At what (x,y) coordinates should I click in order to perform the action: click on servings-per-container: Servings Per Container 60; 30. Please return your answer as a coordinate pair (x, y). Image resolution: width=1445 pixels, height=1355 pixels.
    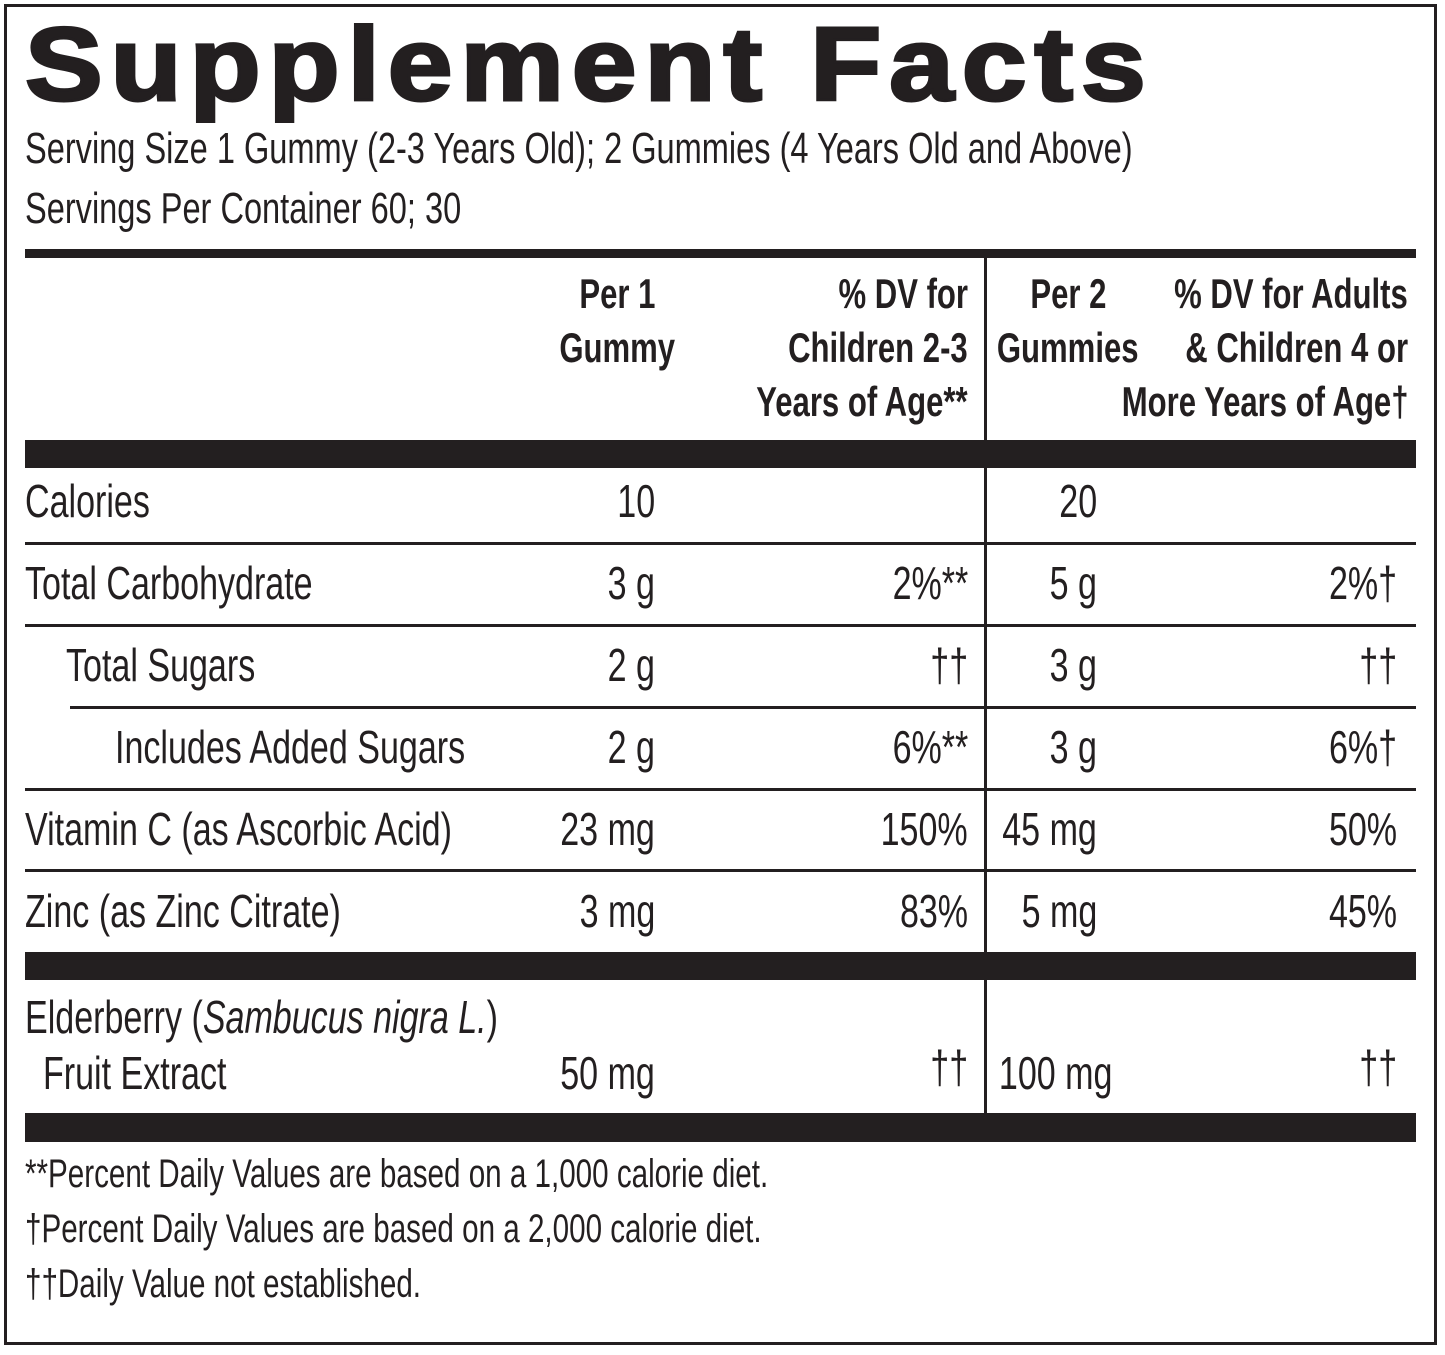
    Looking at the image, I should click on (243, 208).